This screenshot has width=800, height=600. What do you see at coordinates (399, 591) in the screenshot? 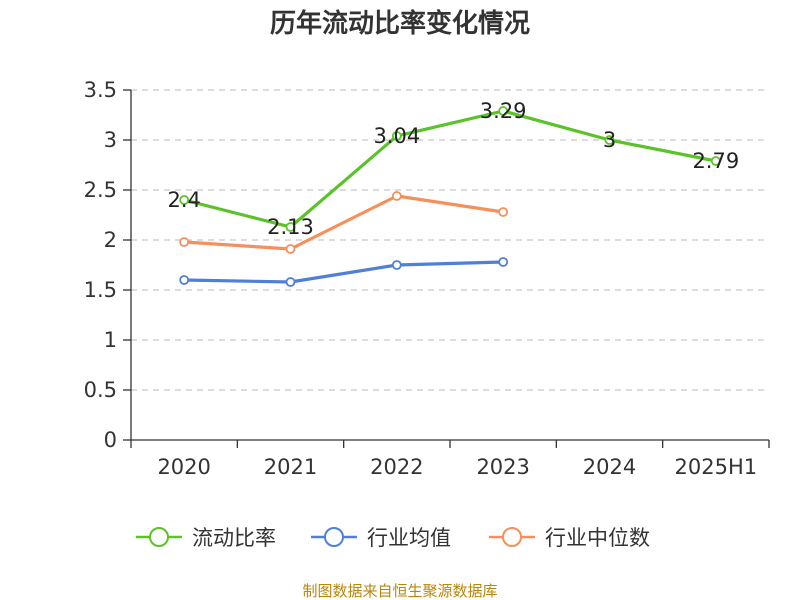
I see `source-note: 制图数据来自恒生聚源数据库` at bounding box center [399, 591].